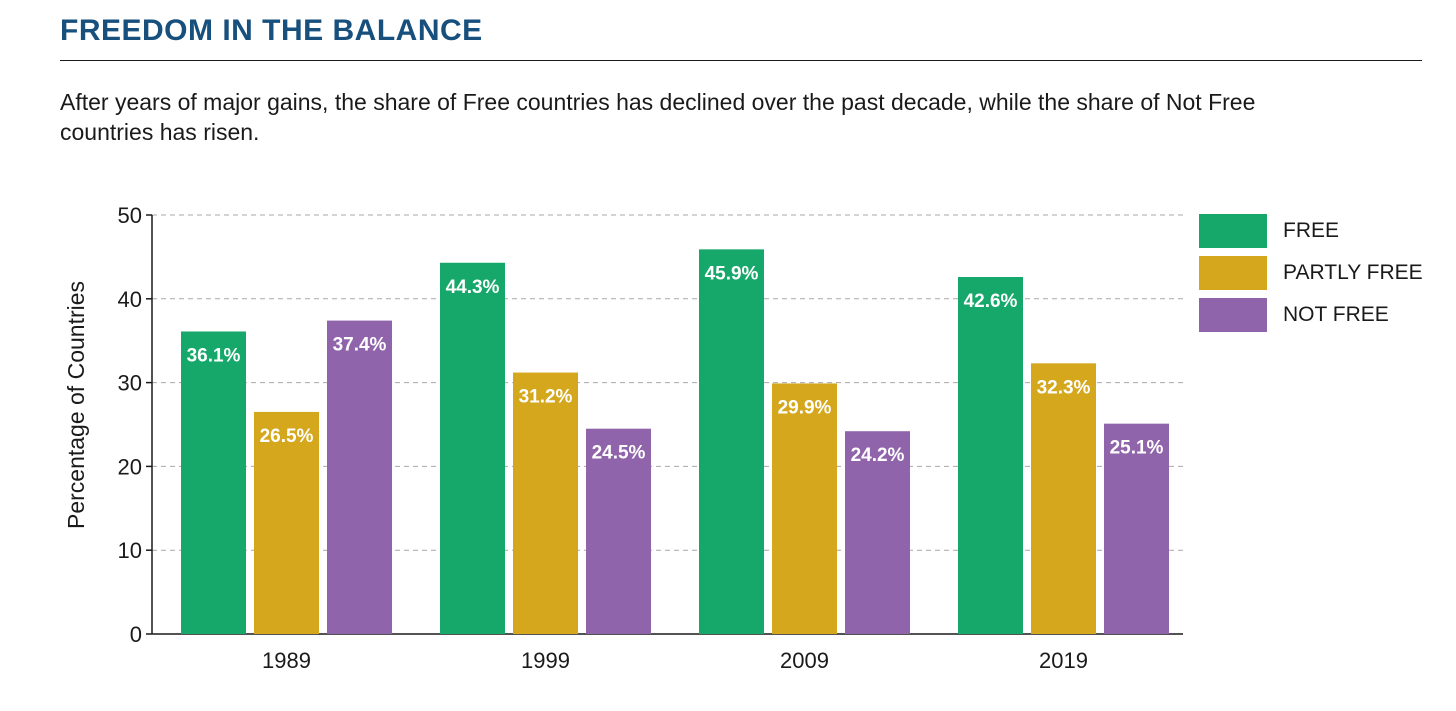 The image size is (1456, 711). Describe the element at coordinates (360, 345) in the screenshot. I see `data-label: 37.4%` at that location.